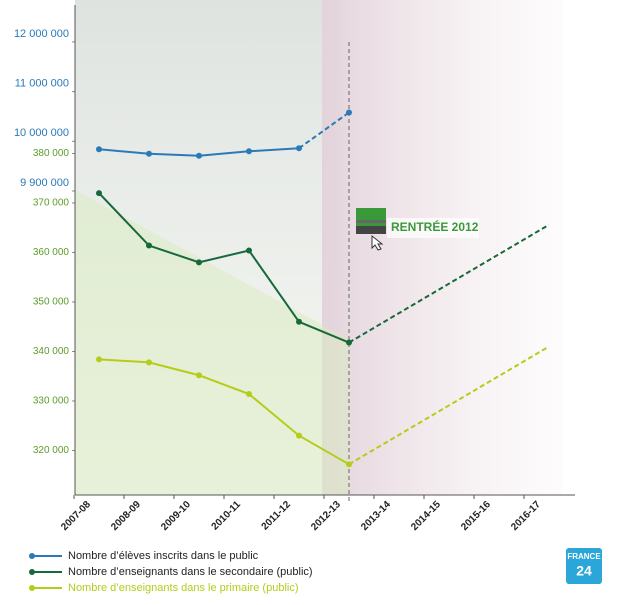  I want to click on y2-tick-label: 12 000 000, so click(41, 34).